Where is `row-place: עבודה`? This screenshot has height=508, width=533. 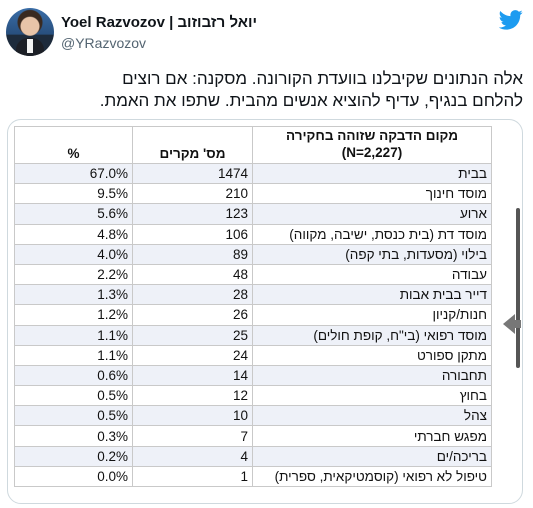 row-place: עבודה is located at coordinates (372, 274).